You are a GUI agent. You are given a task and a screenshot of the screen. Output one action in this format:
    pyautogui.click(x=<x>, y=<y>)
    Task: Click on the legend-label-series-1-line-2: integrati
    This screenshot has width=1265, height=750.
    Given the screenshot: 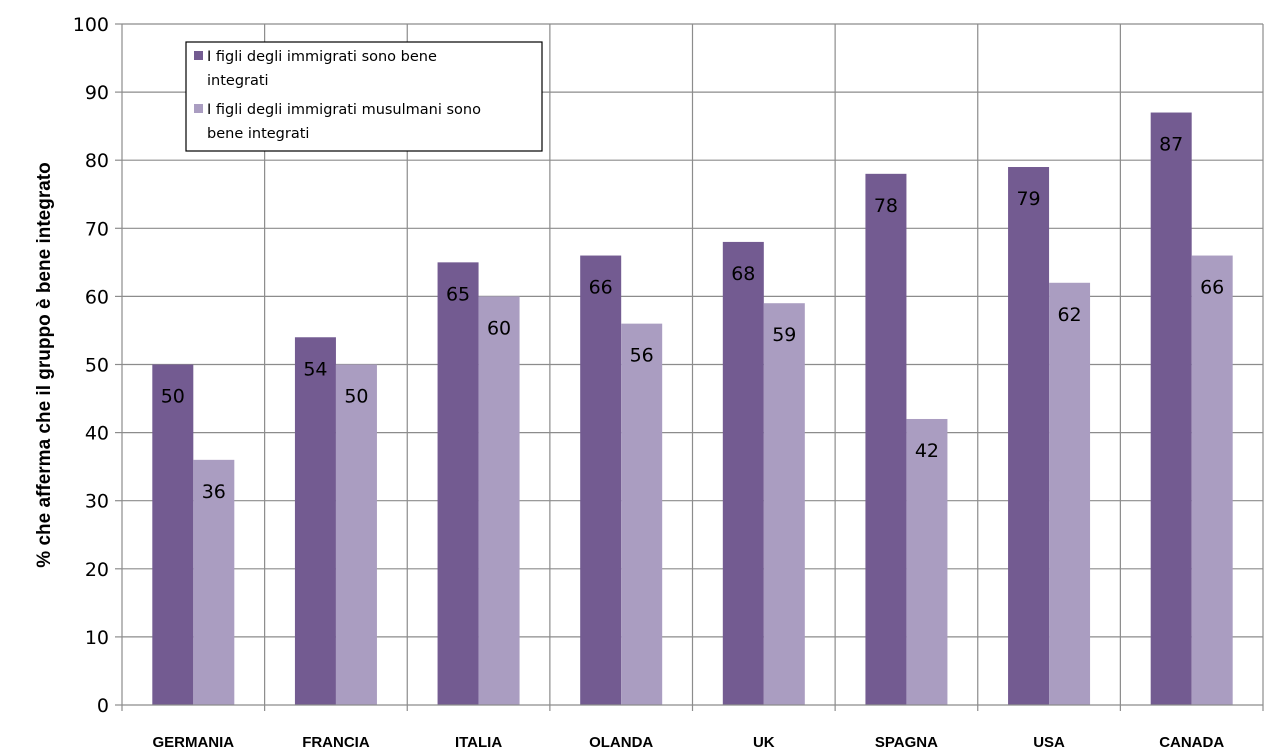 What is the action you would take?
    pyautogui.click(x=238, y=81)
    